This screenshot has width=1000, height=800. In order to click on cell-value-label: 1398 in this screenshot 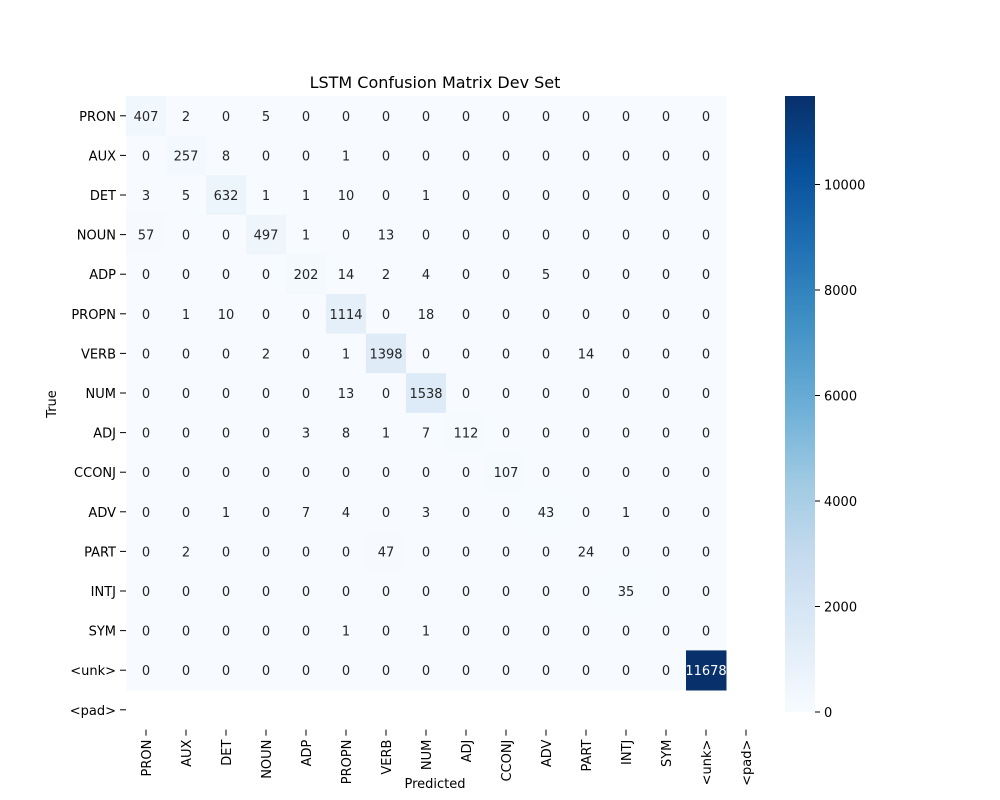, I will do `click(385, 354)`.